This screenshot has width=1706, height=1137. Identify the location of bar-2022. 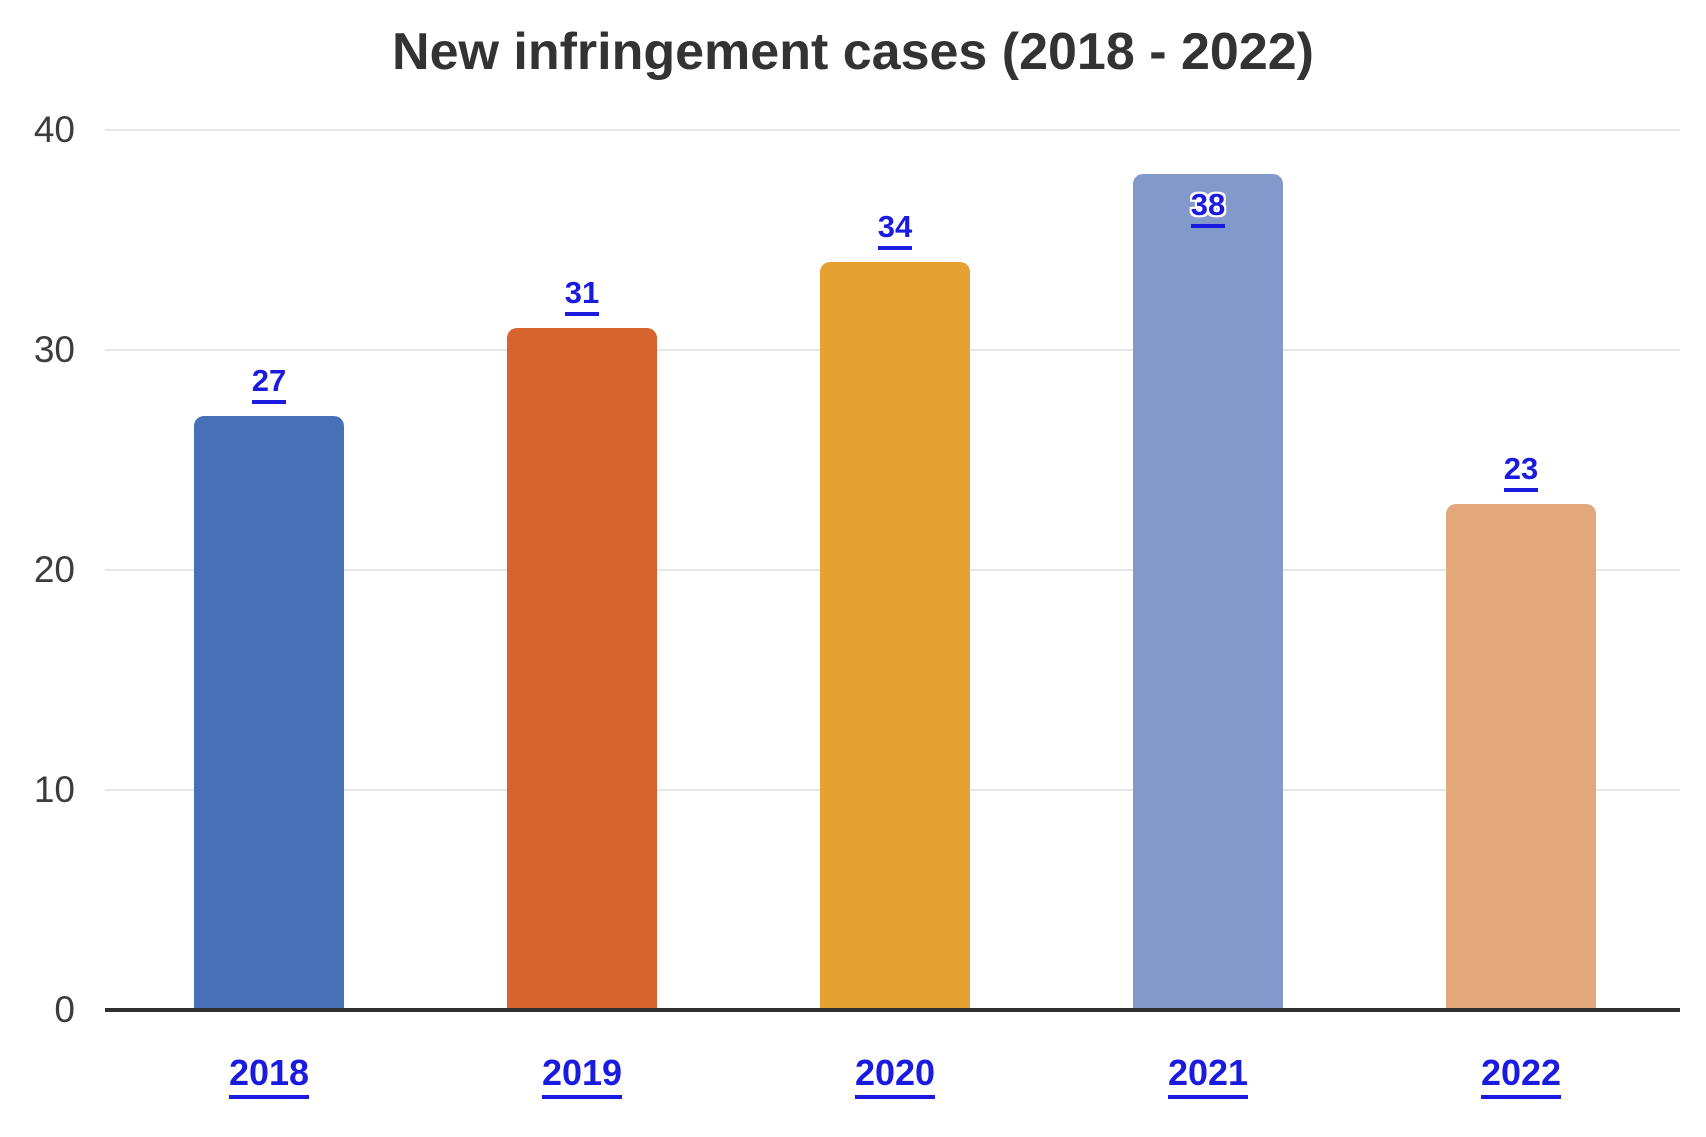
(1521, 758).